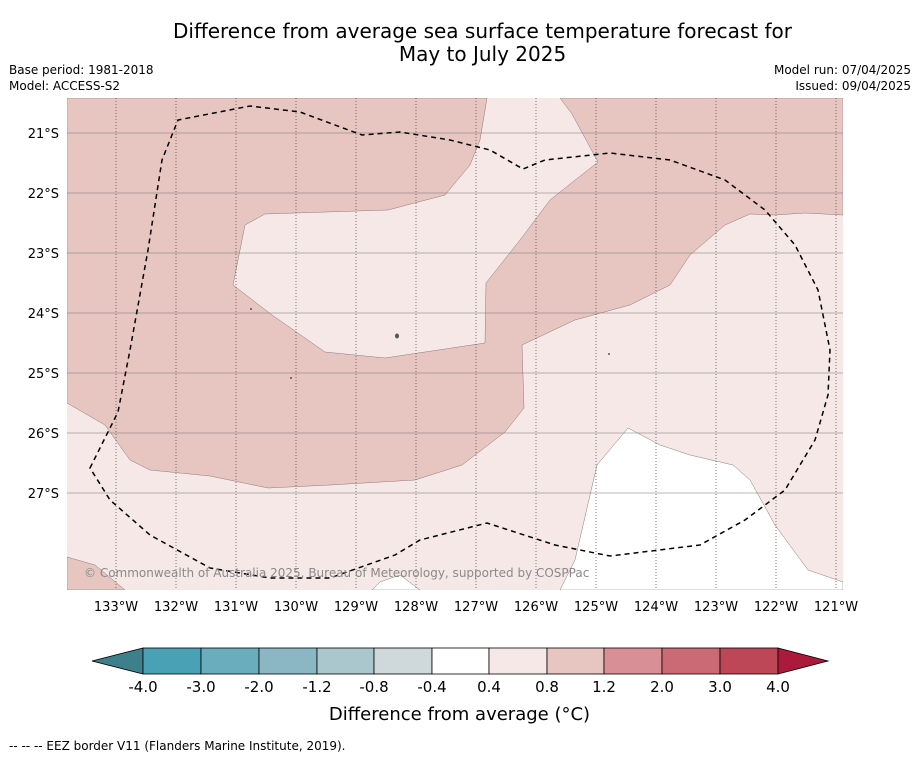  Describe the element at coordinates (96, 573) in the screenshot. I see `region-0-8-1-2-southwest` at that location.